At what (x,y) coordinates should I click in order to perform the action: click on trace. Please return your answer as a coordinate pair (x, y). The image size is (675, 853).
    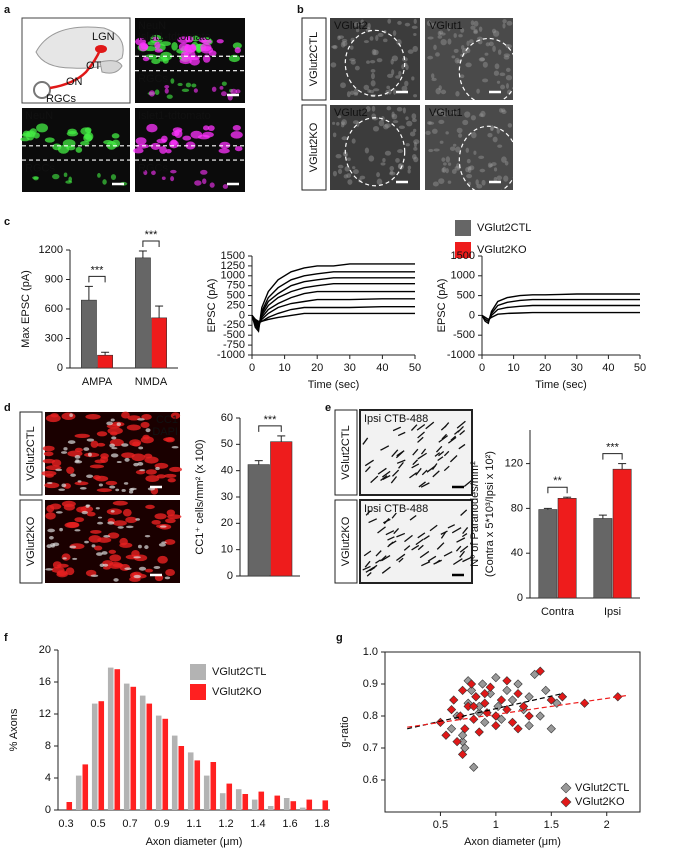
    Looking at the image, I should click on (560, 309).